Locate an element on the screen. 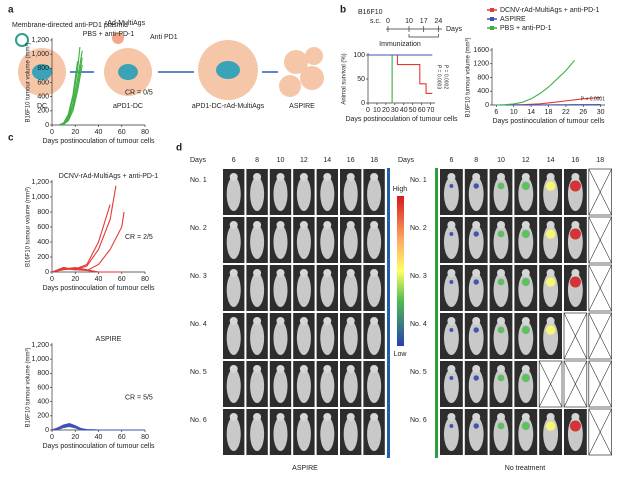  y-tick-label: 800 is located at coordinates (483, 77).